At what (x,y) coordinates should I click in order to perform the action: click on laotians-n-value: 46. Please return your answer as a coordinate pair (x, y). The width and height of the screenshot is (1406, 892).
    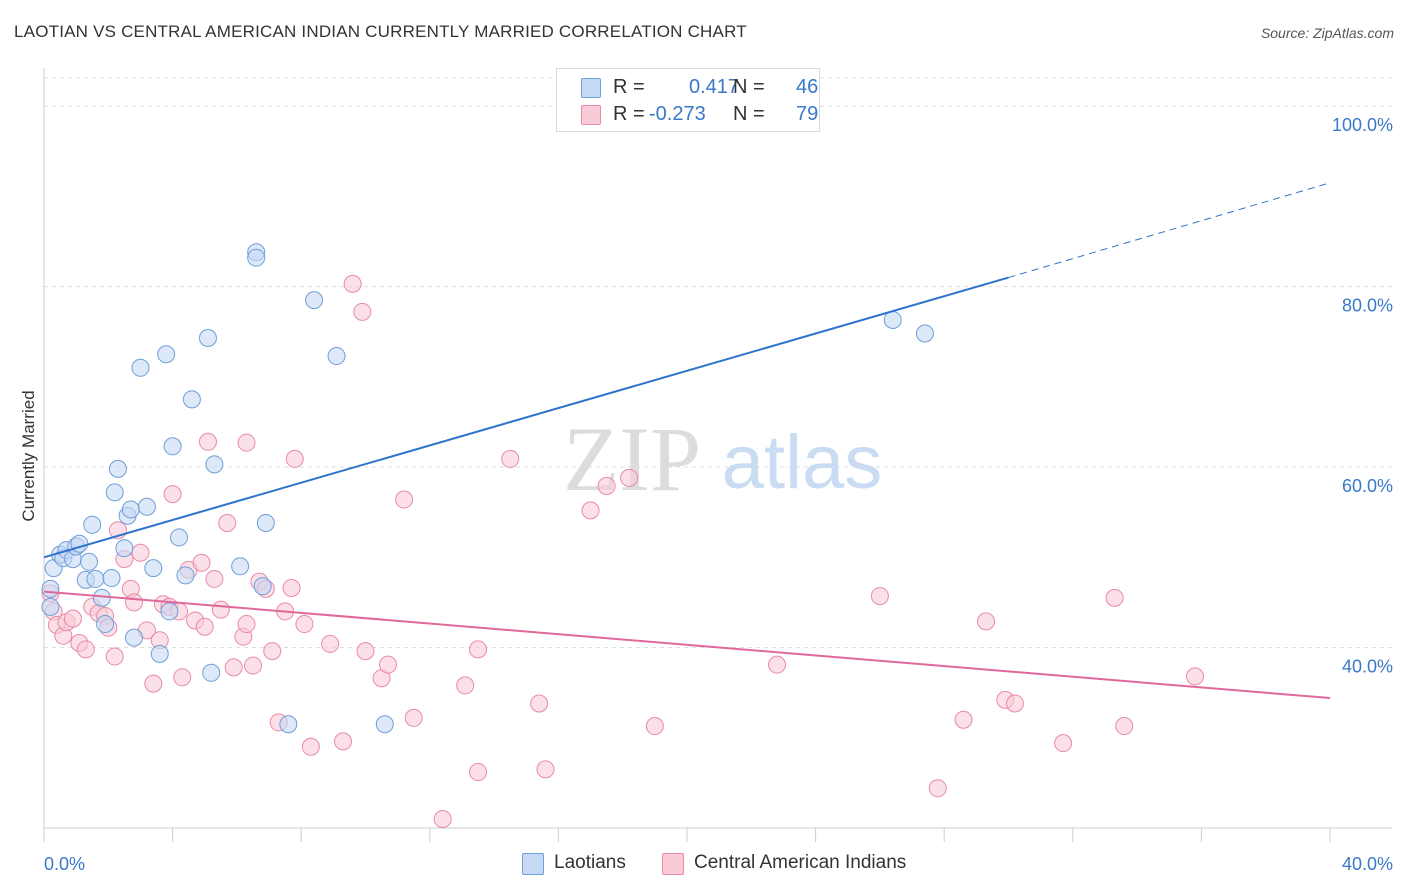
    Looking at the image, I should click on (807, 87).